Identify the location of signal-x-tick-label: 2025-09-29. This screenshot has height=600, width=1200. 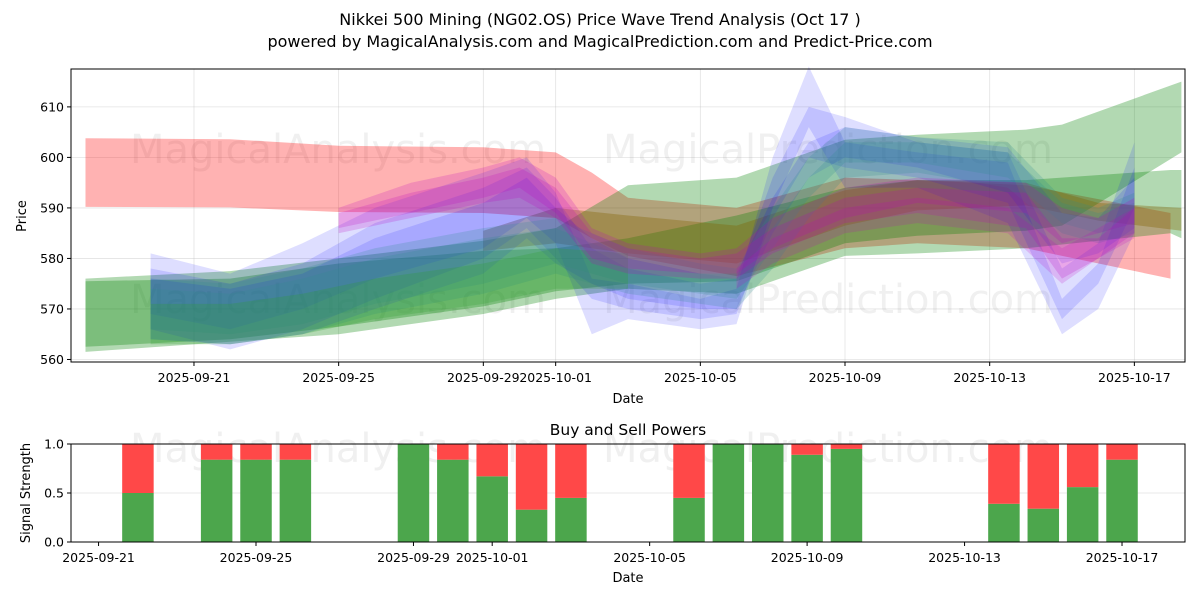
(413, 557).